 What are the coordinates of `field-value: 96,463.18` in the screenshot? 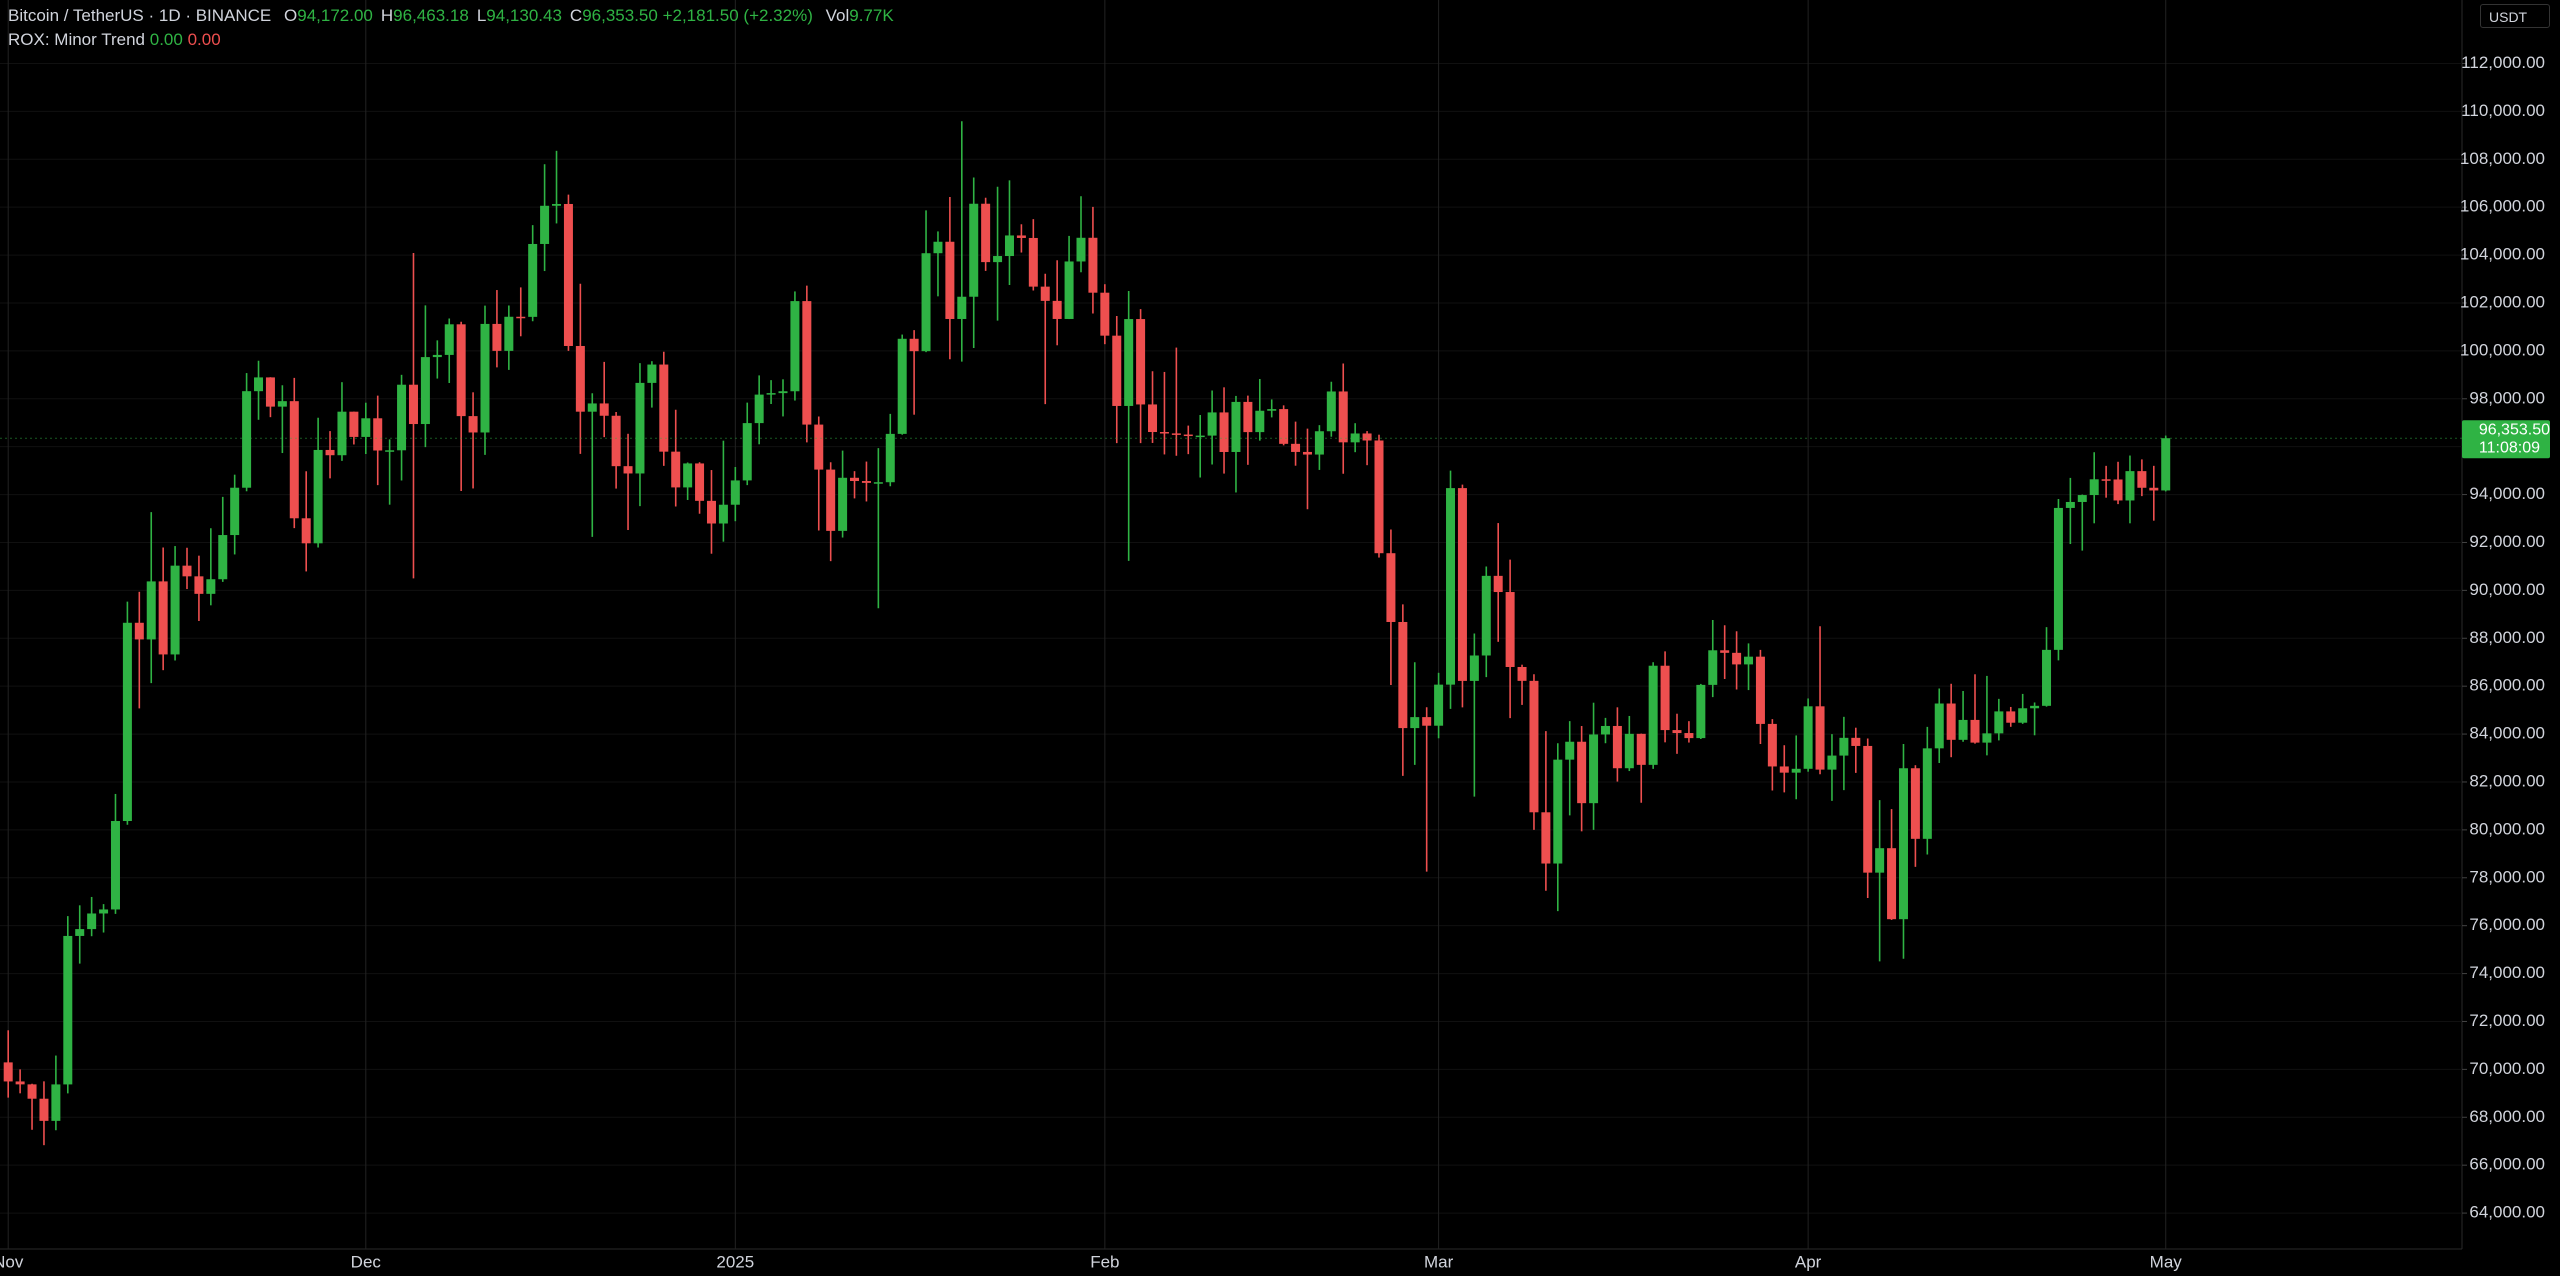 It's located at (431, 15).